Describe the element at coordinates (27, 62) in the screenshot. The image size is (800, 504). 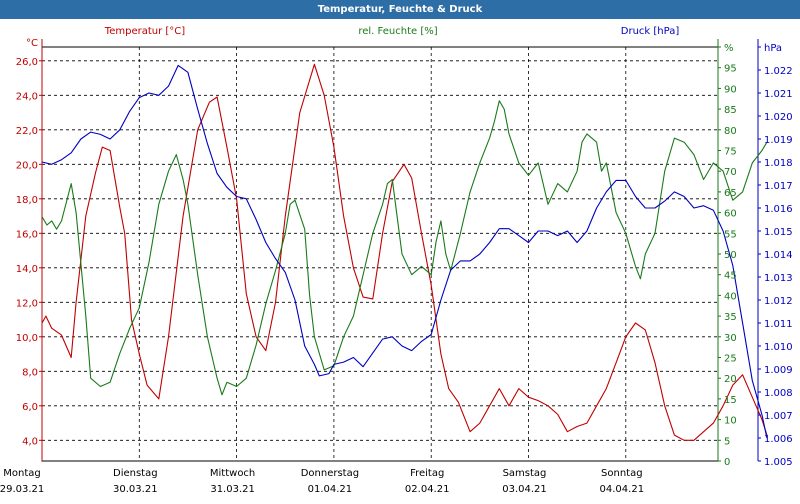
I see `temperature-tick-label: 26,0` at that location.